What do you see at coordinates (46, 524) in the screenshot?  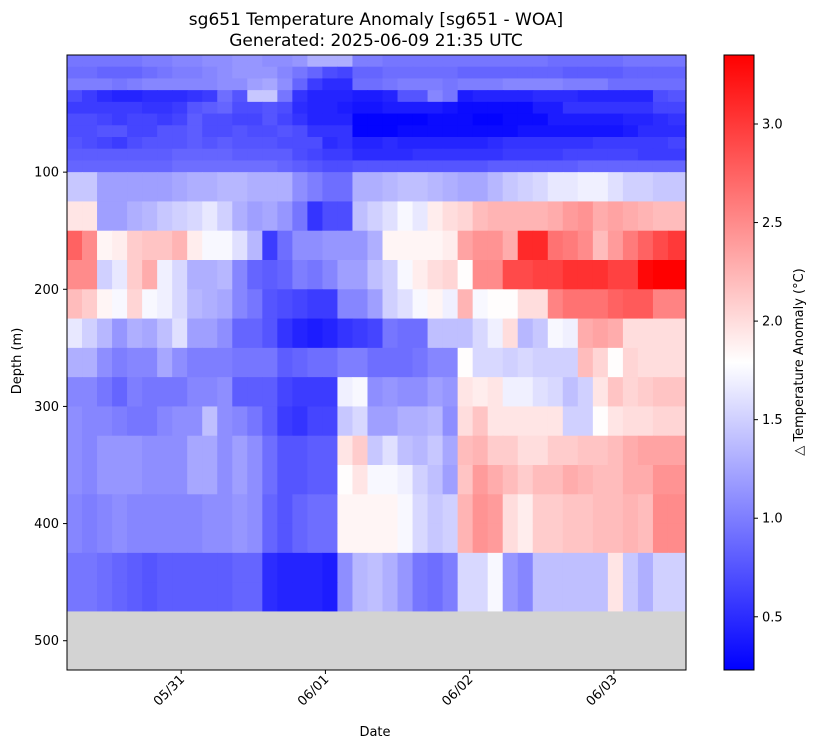 I see `y-tick-label: 400` at bounding box center [46, 524].